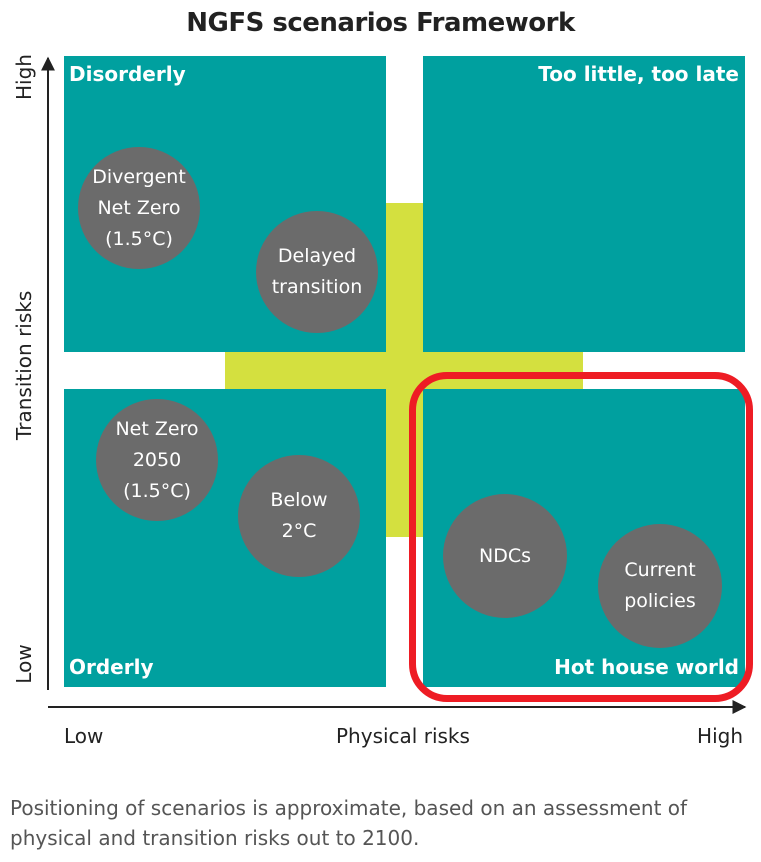 The image size is (761, 862). What do you see at coordinates (24, 77) in the screenshot?
I see `y-axis-high: High` at bounding box center [24, 77].